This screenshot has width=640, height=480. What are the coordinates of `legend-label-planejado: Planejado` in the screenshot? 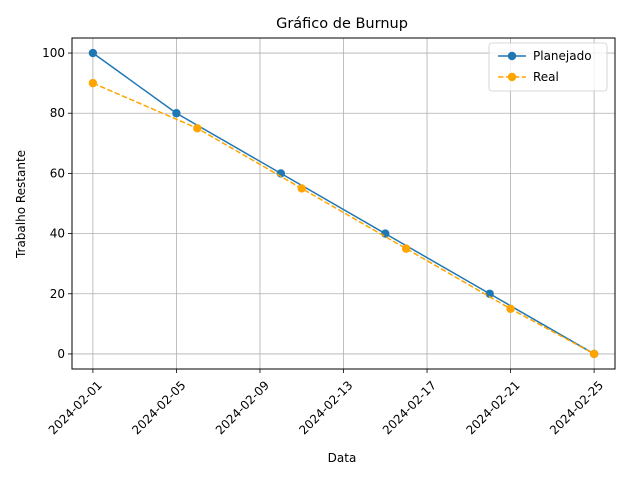 It's located at (562, 56).